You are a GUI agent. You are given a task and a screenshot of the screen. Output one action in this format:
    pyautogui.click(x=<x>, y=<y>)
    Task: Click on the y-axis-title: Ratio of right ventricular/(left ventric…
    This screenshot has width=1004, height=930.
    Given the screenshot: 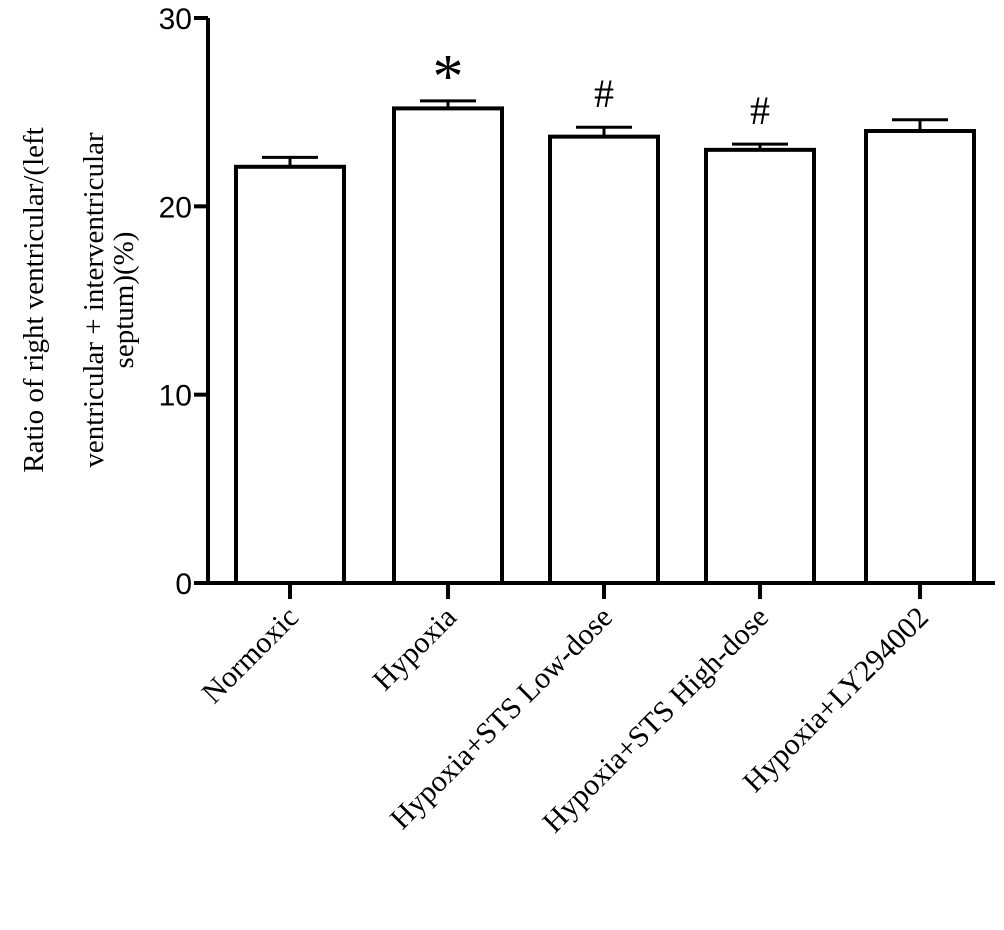 What is the action you would take?
    pyautogui.click(x=79, y=299)
    